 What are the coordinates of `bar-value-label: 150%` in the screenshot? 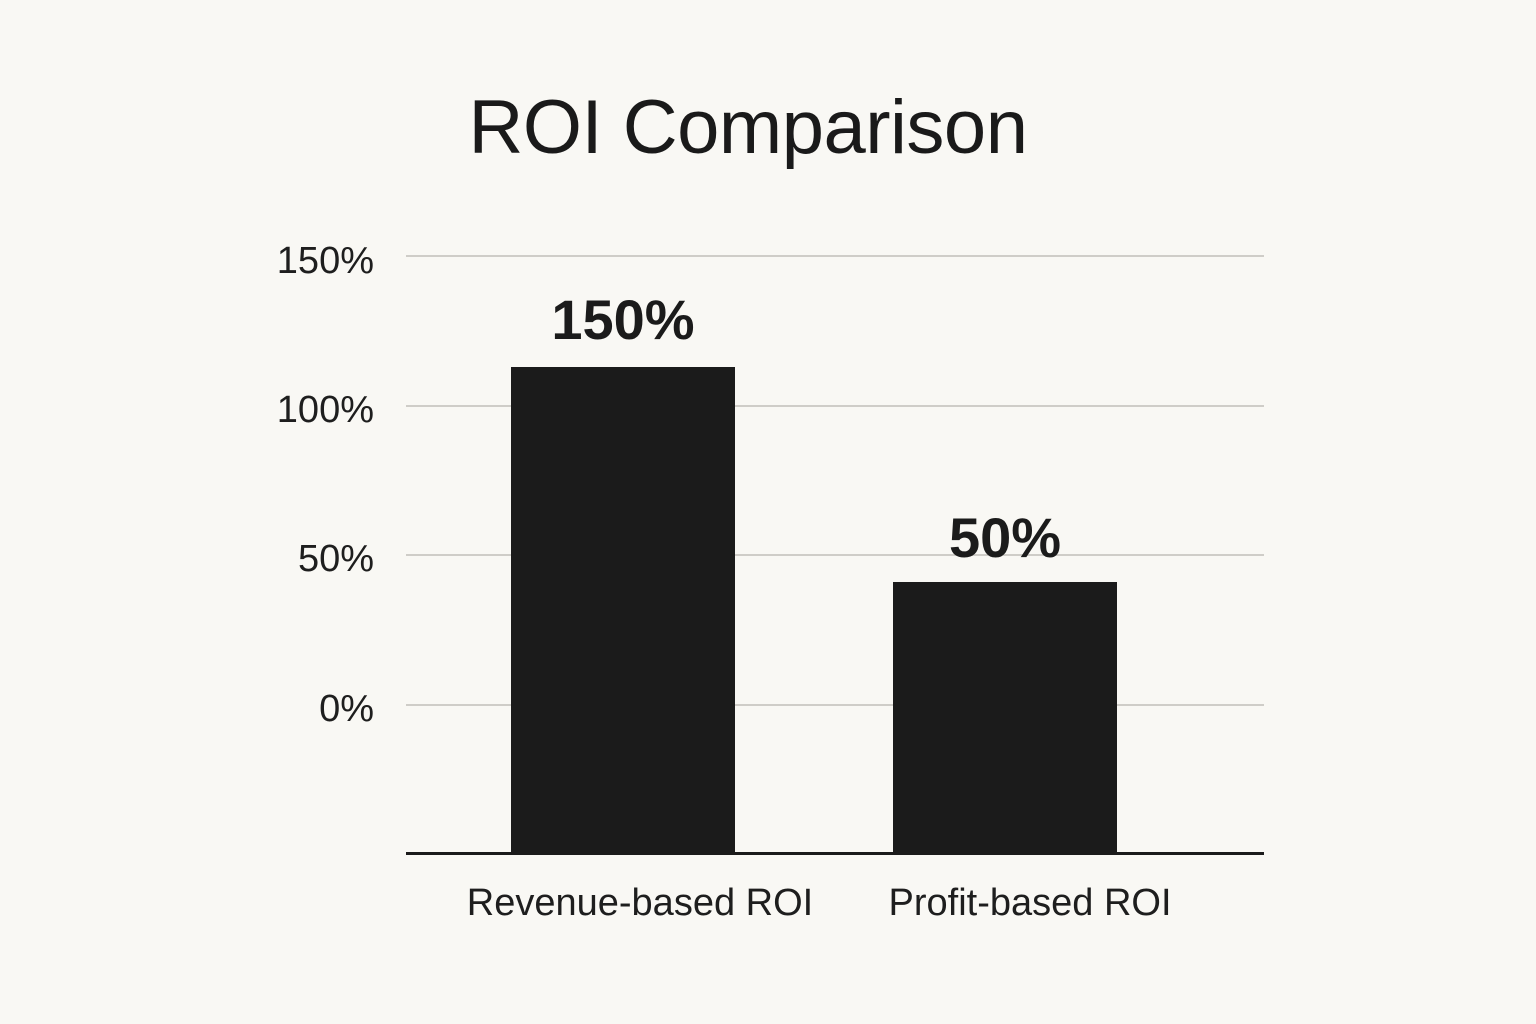 It's located at (623, 319).